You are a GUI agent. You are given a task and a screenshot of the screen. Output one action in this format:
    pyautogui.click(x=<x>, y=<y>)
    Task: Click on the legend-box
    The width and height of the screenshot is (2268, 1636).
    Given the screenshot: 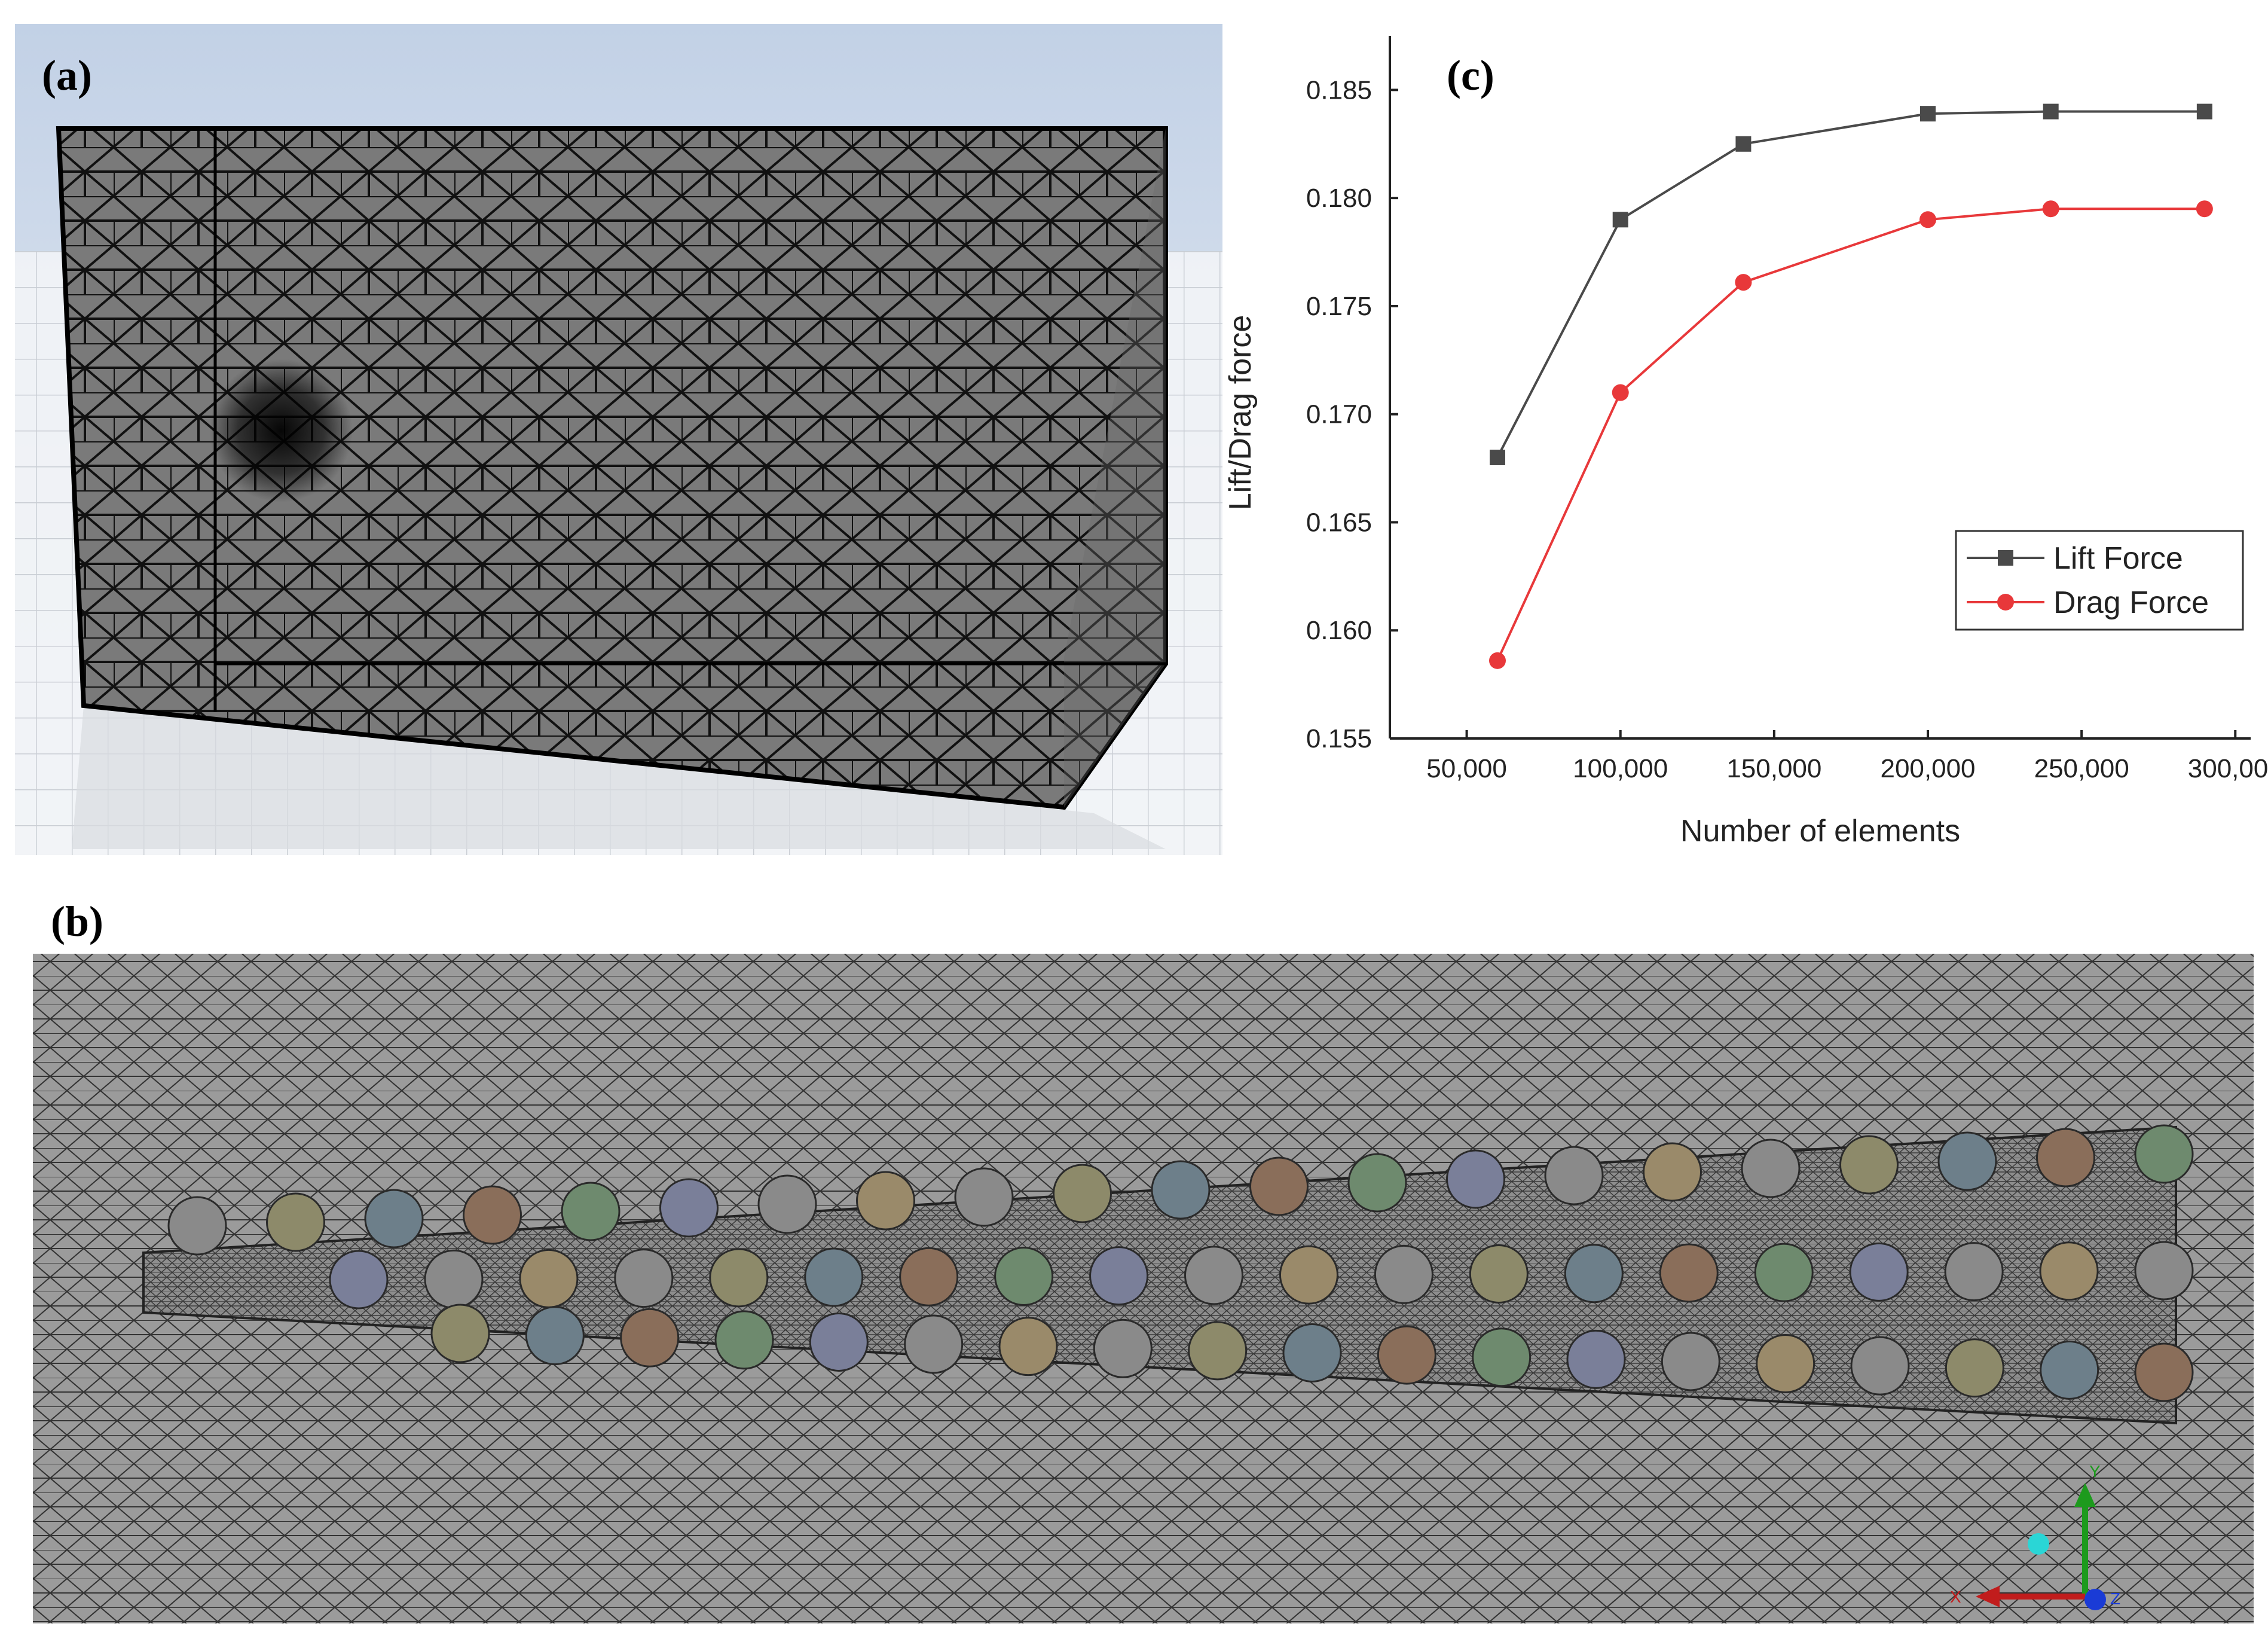 What is the action you would take?
    pyautogui.click(x=2099, y=580)
    